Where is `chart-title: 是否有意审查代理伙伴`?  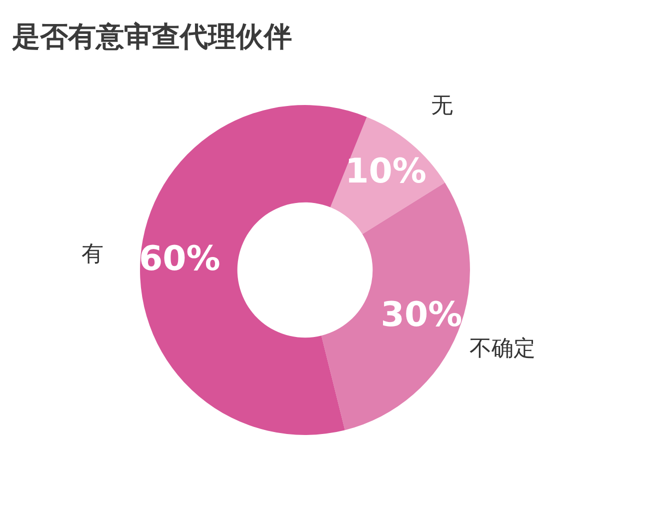 chart-title: 是否有意审查代理伙伴 is located at coordinates (152, 37).